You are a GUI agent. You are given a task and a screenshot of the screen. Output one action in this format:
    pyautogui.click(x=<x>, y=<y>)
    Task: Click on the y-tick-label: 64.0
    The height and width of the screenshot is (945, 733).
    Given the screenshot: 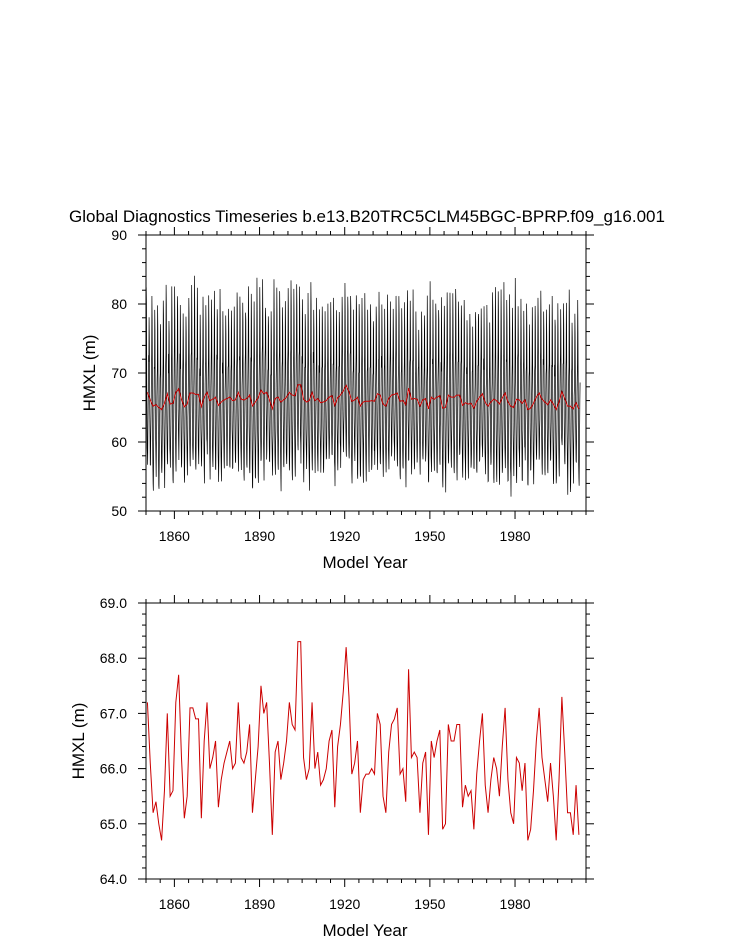 What is the action you would take?
    pyautogui.click(x=113, y=879)
    